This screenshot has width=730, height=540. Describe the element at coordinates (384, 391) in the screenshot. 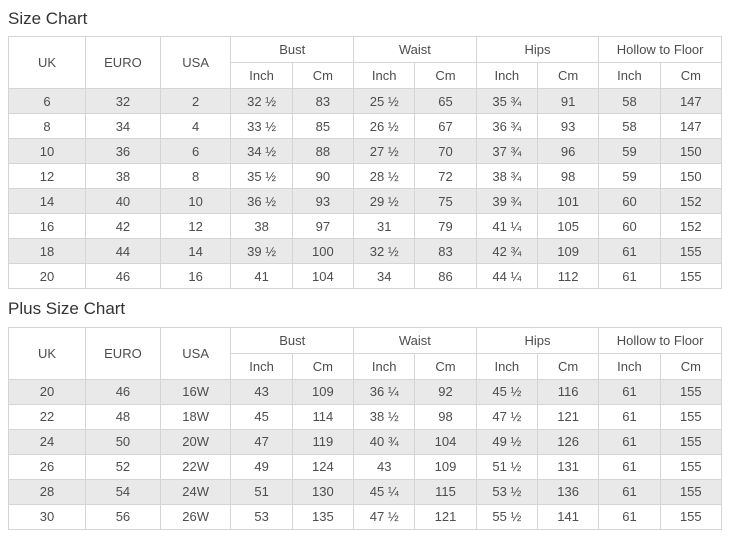

I see `data-cell: 36 ¼` at that location.